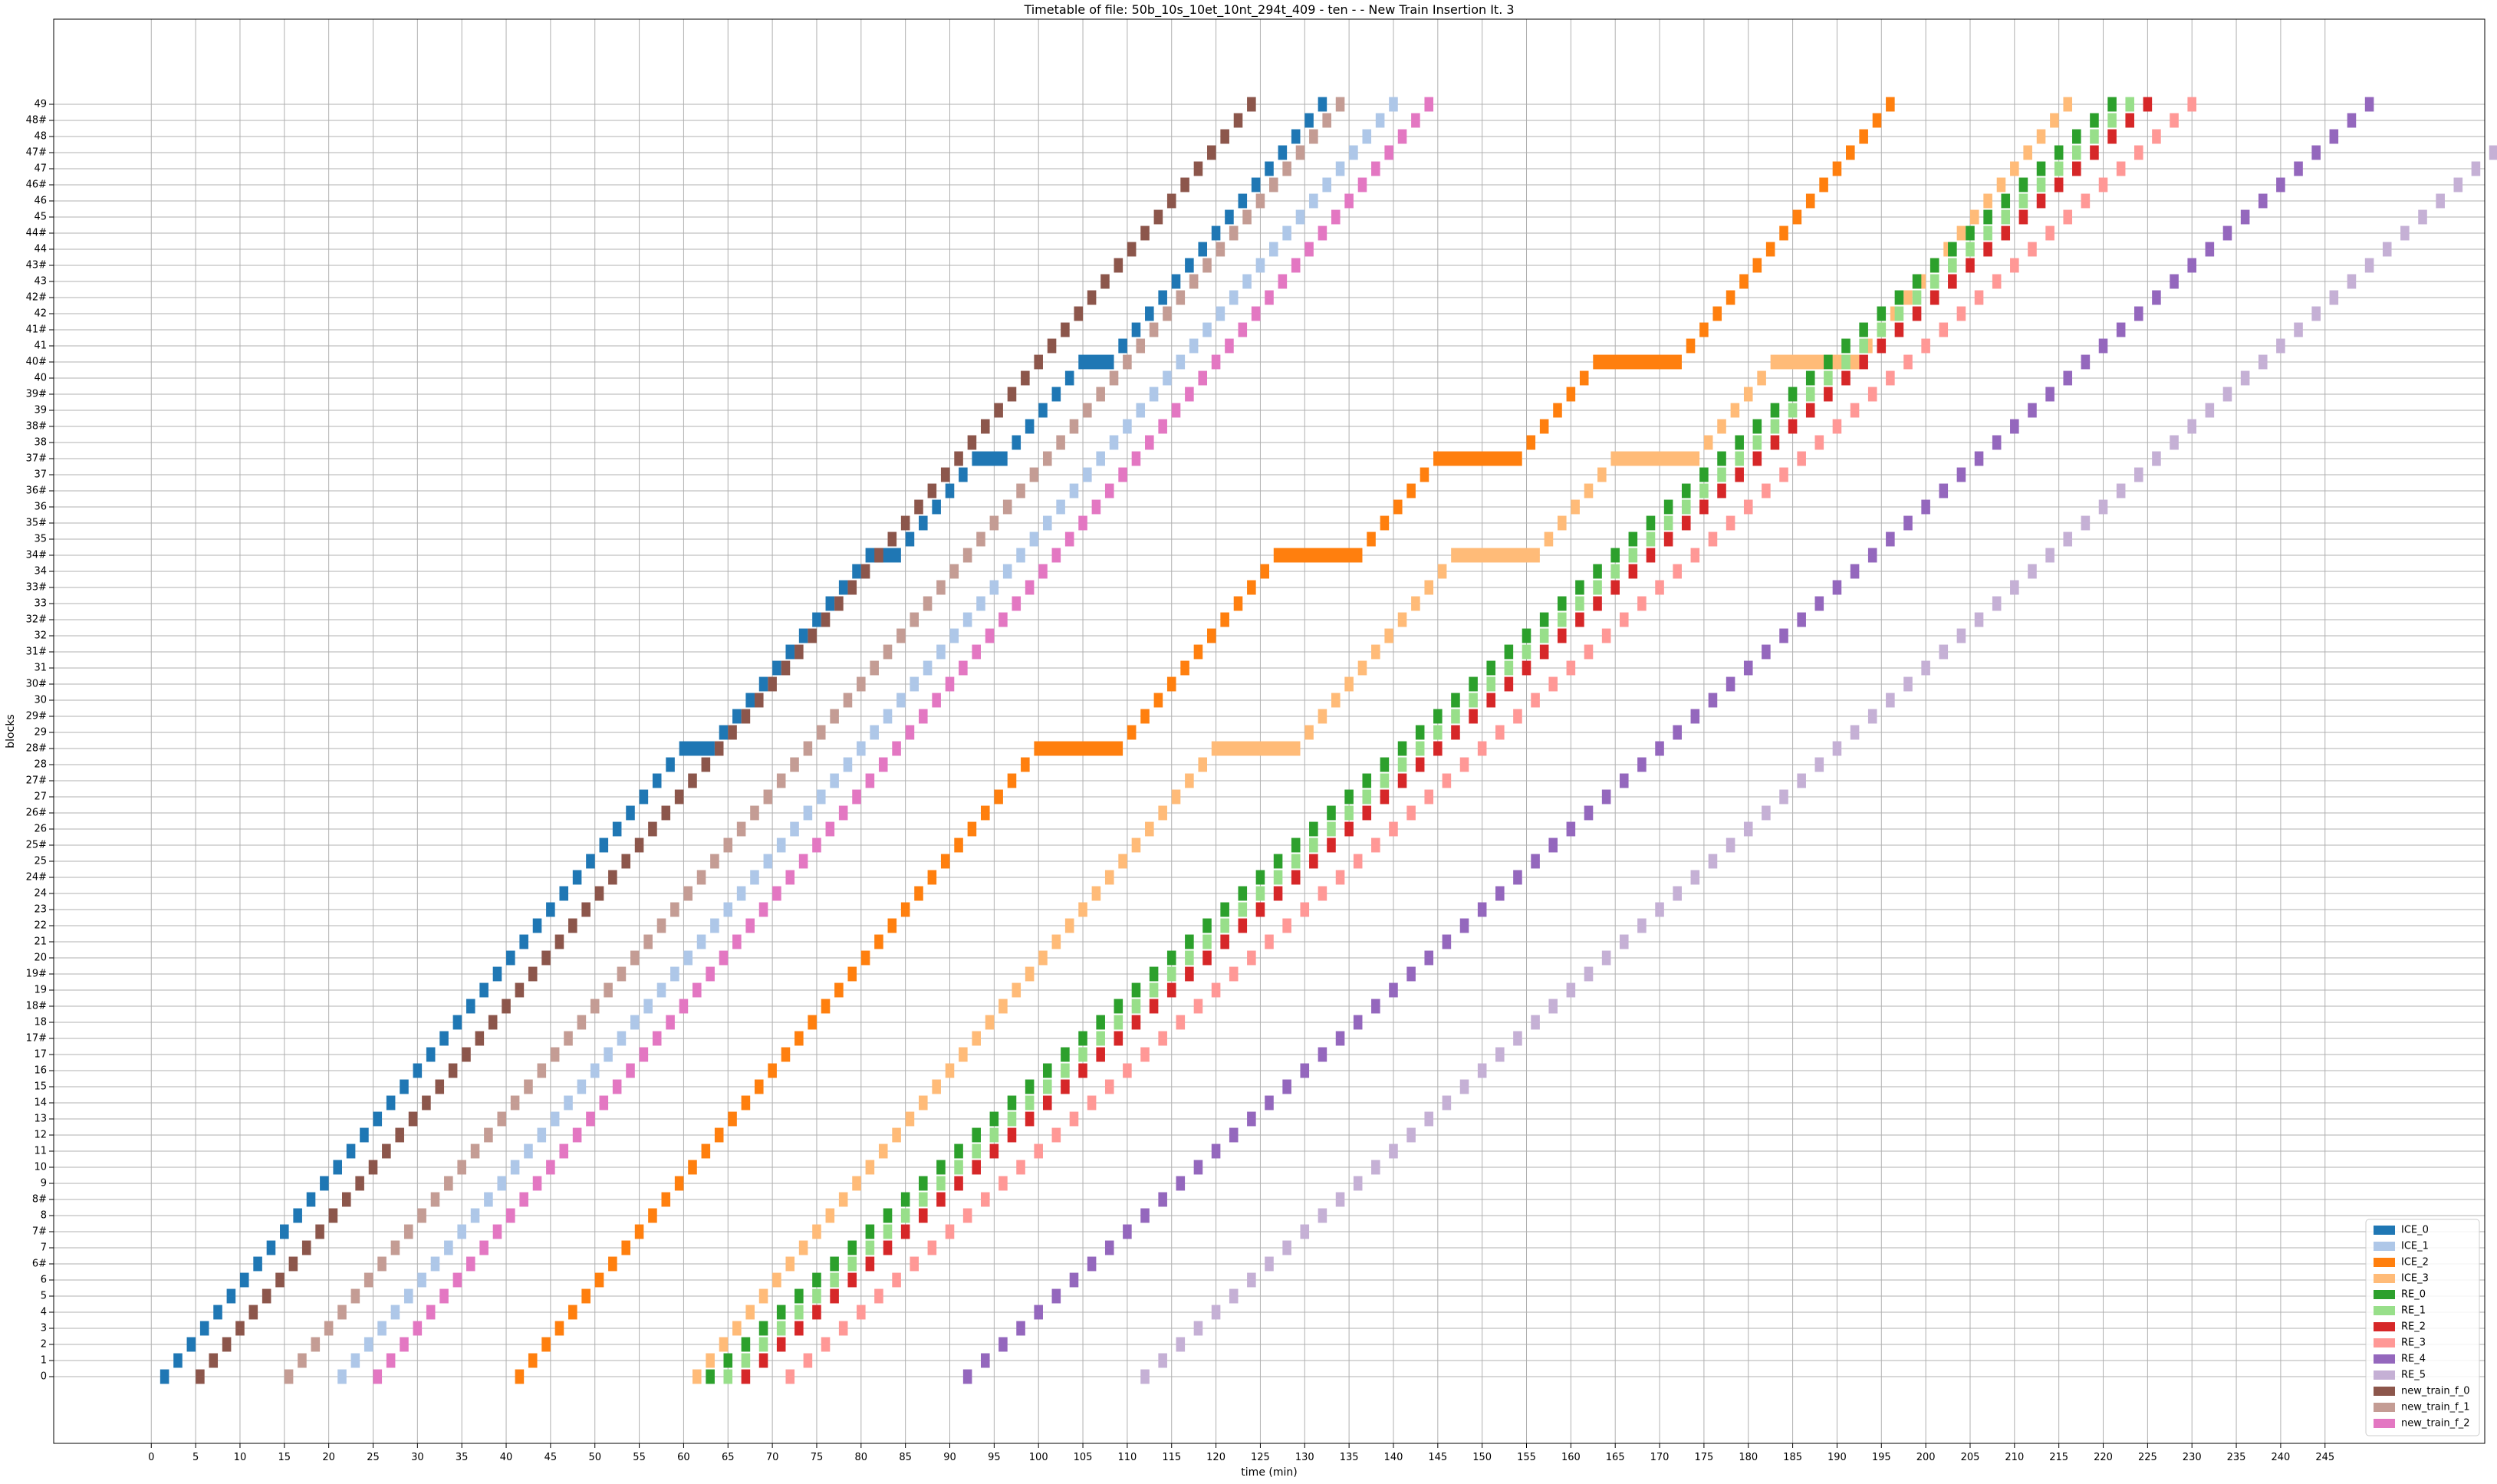 The height and width of the screenshot is (1484, 2497). Describe the element at coordinates (36, 394) in the screenshot. I see `y-tick-label: 39#` at that location.